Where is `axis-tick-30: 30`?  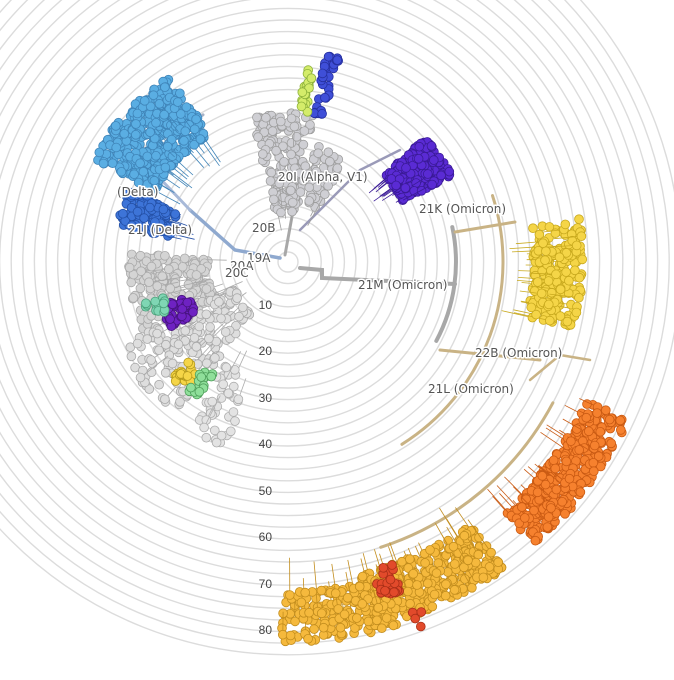
axis-tick-30: 30 is located at coordinates (266, 398).